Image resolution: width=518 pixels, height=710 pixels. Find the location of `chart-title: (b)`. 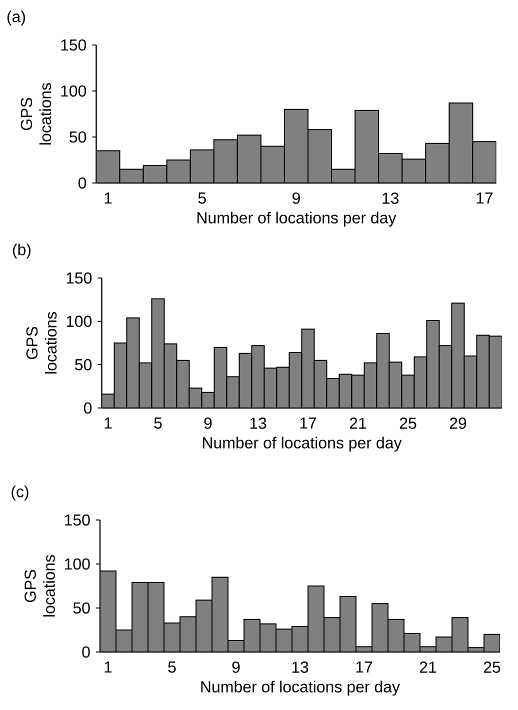

chart-title: (b) is located at coordinates (21, 251).